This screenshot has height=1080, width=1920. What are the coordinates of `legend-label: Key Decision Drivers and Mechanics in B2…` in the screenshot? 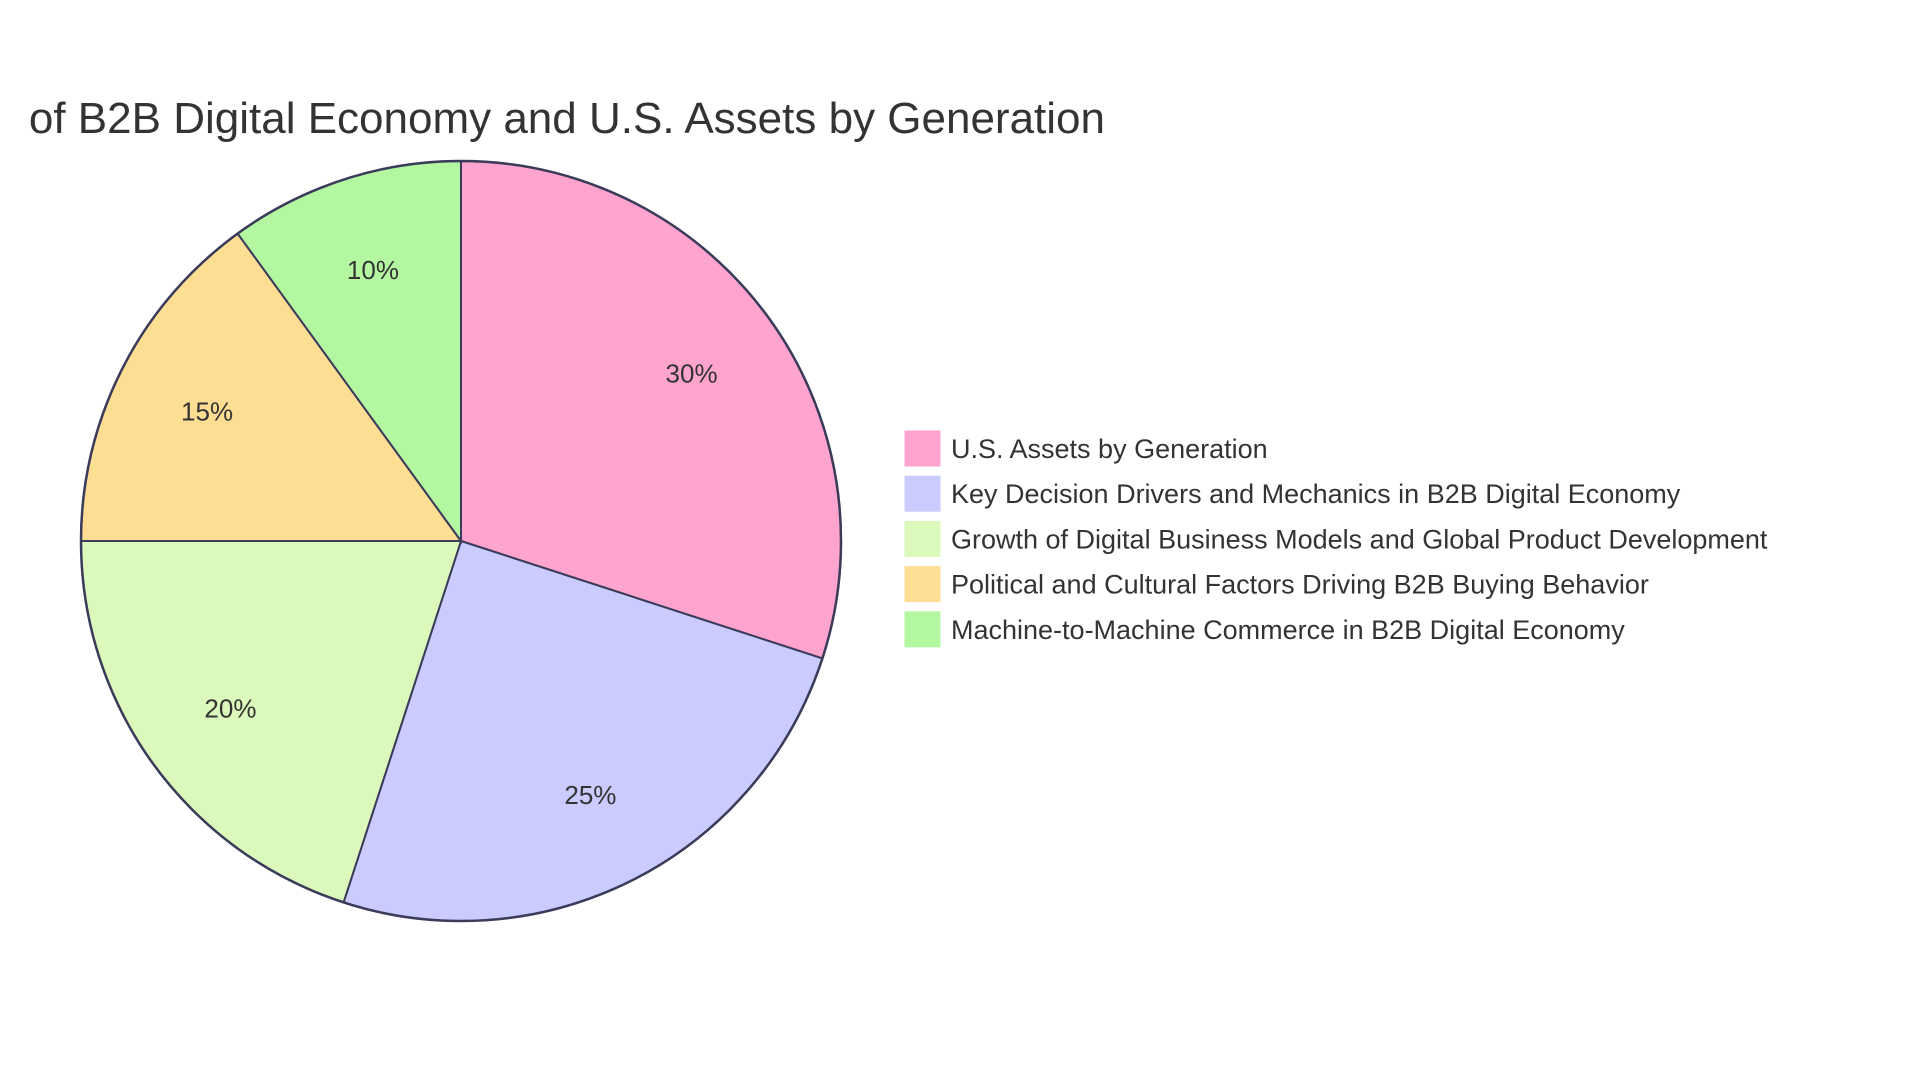 It's located at (1316, 494).